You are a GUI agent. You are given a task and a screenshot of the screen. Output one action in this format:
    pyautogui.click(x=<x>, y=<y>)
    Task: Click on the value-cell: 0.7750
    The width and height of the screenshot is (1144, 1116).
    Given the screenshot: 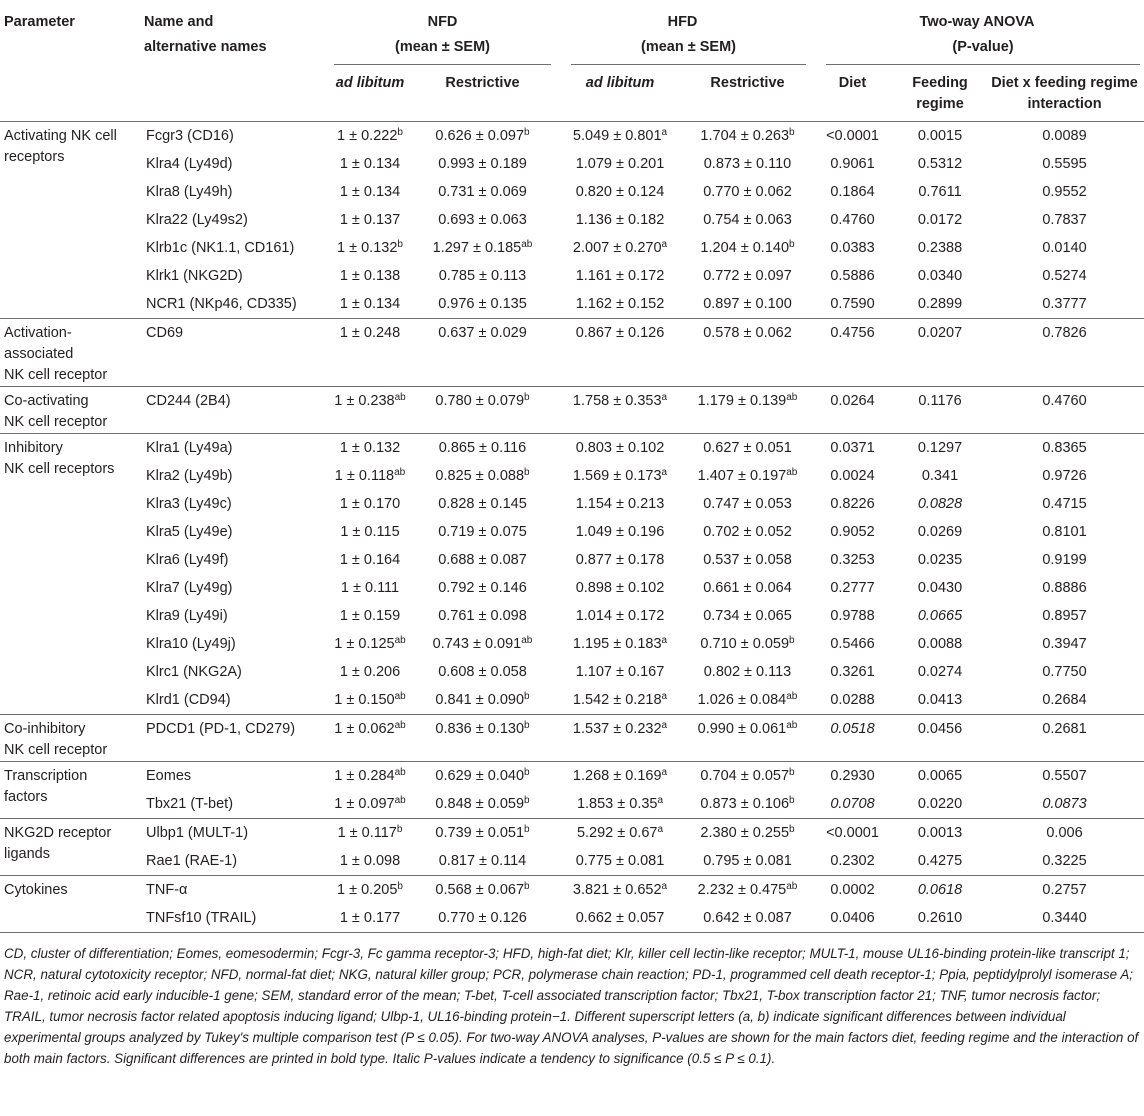 What is the action you would take?
    pyautogui.click(x=1064, y=672)
    